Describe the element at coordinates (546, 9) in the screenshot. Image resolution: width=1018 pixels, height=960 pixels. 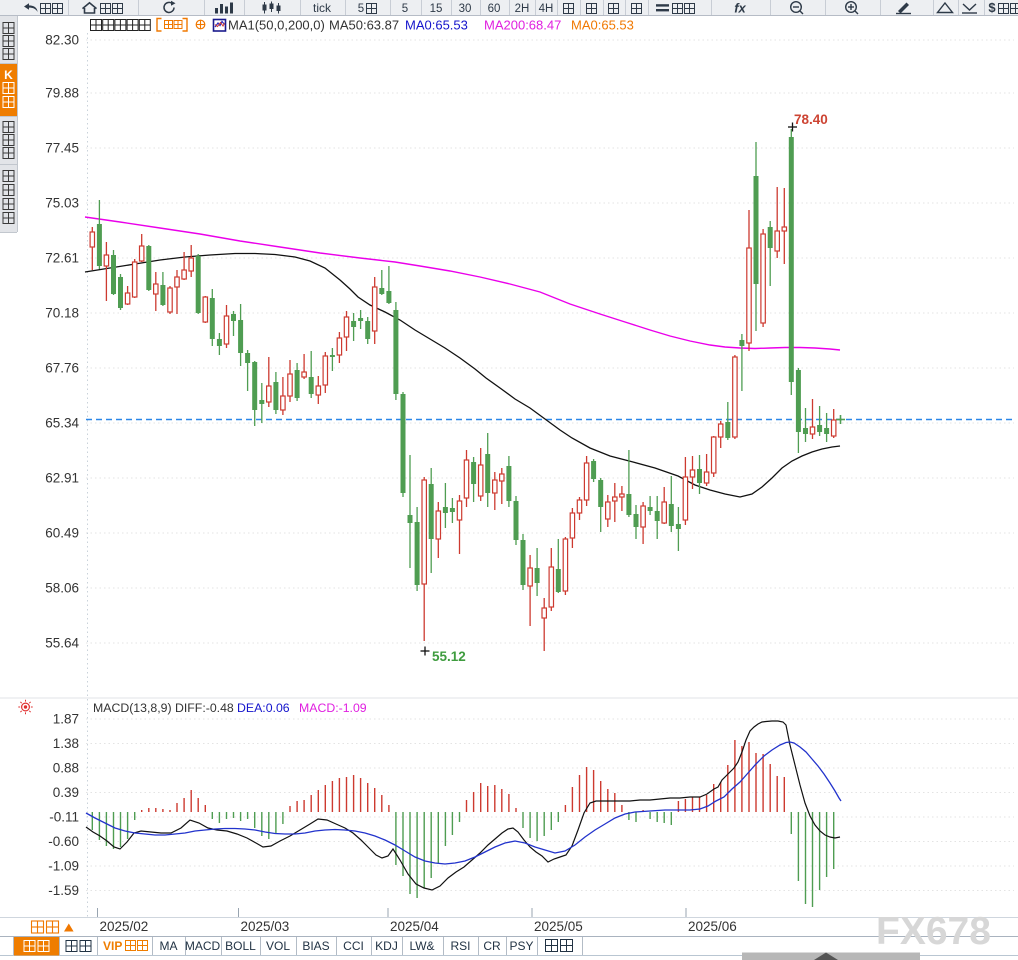
I see `svg-text: 4H` at that location.